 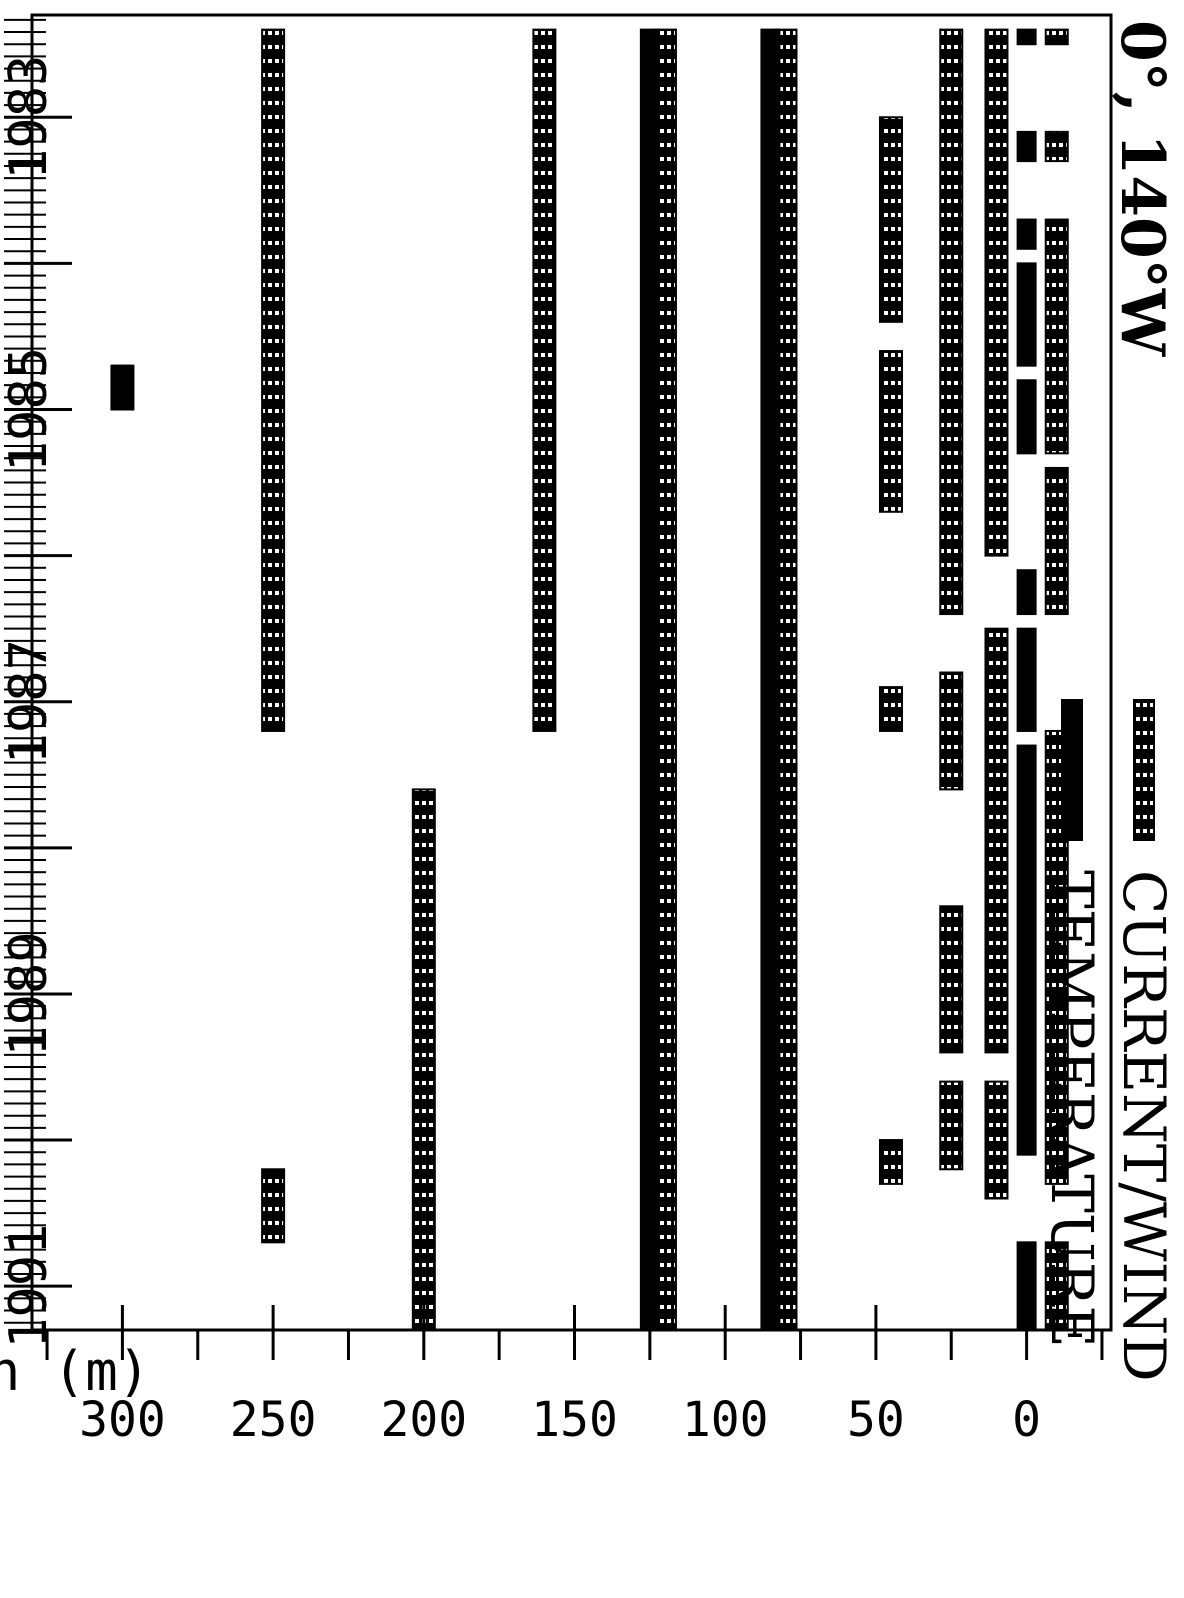 I want to click on depth-tick-label-4: 200, so click(x=423, y=1420).